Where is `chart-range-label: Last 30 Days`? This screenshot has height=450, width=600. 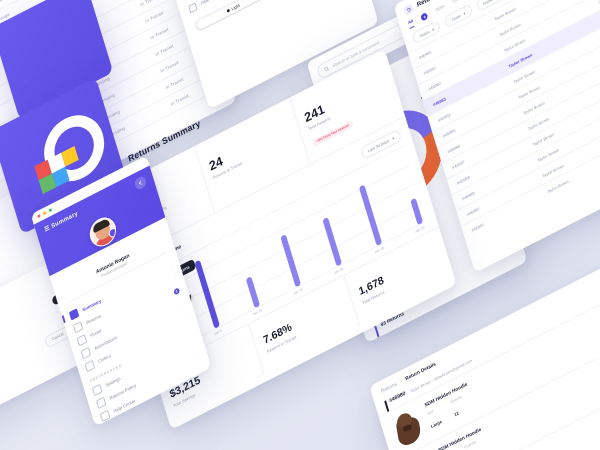 chart-range-label: Last 30 Days is located at coordinates (378, 146).